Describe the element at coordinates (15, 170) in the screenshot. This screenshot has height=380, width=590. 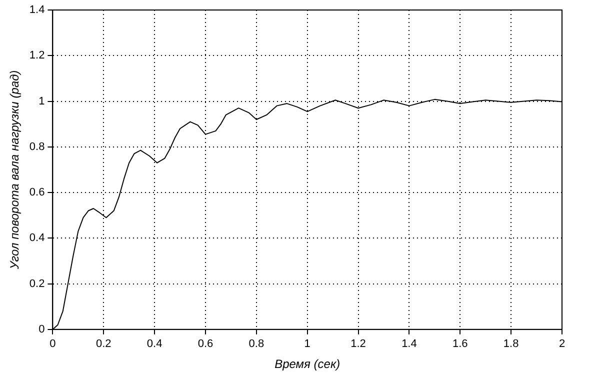
I see `y-axis-title: Угол поворота вала нагрузки (рад)` at that location.